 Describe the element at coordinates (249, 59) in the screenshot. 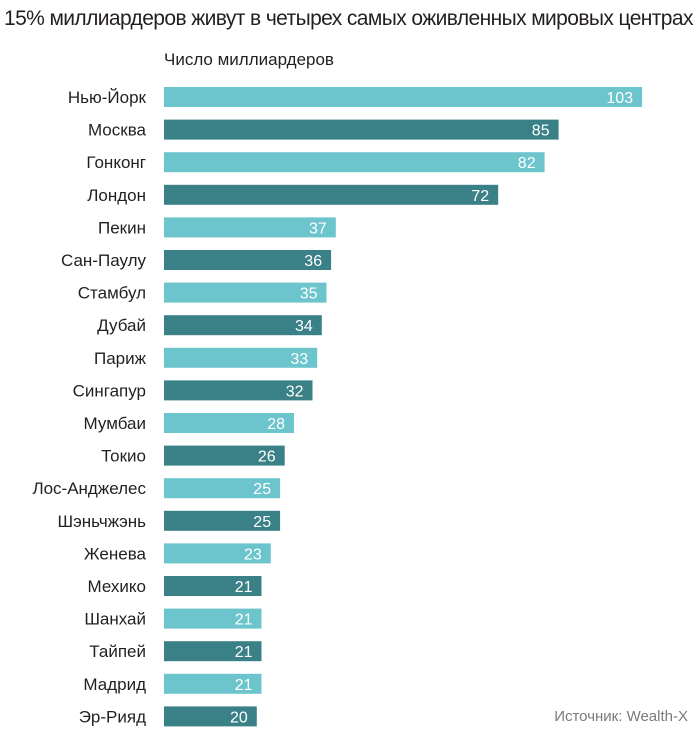

I see `chart-subtitle: Число миллиардеров` at that location.